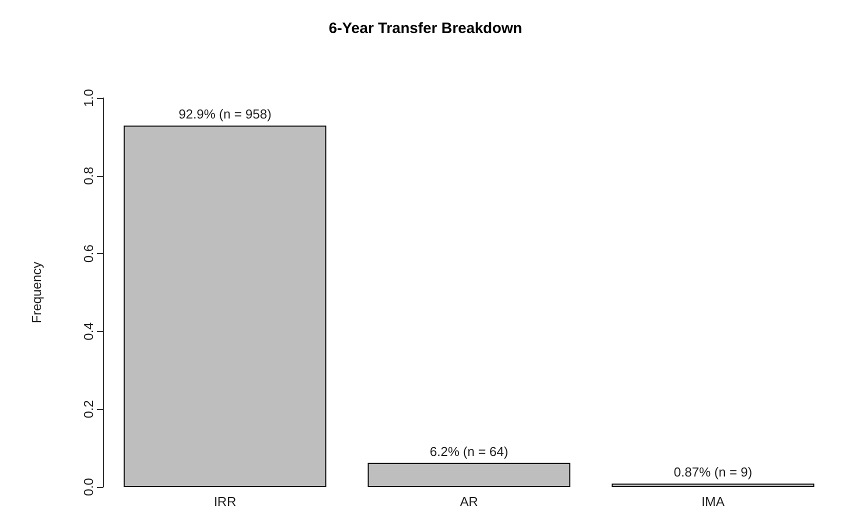 The image size is (851, 527). What do you see at coordinates (225, 501) in the screenshot?
I see `x-tick-label: IRR` at bounding box center [225, 501].